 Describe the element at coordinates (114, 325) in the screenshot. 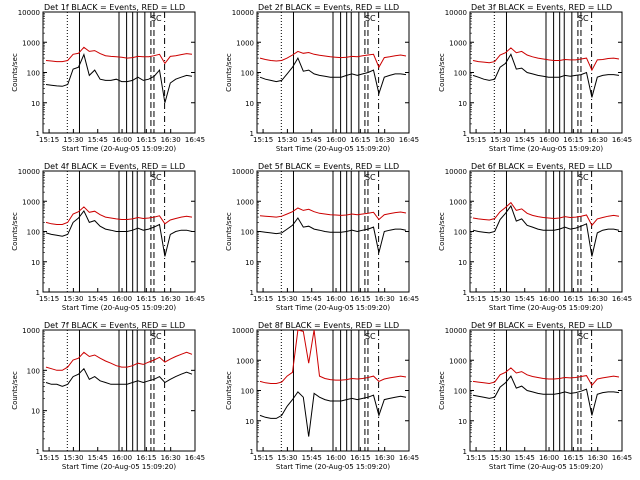

I see `chart-title: Det 7f BLACK = Events, RED = LLD` at that location.